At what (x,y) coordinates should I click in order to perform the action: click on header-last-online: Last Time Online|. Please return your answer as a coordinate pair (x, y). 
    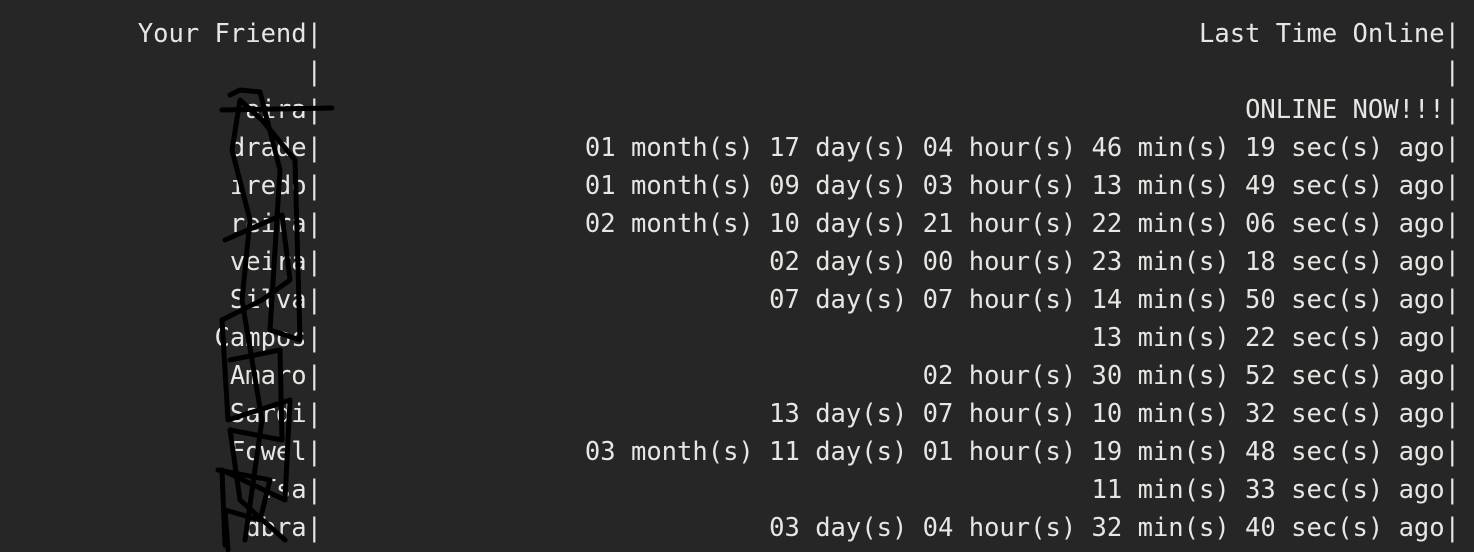
    Looking at the image, I should click on (1329, 34).